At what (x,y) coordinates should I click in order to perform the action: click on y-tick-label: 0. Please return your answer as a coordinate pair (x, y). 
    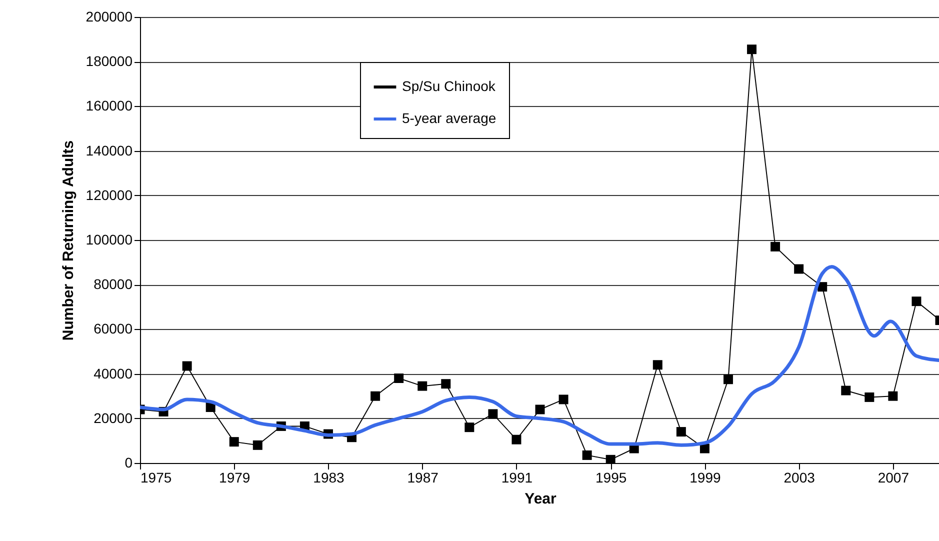
    Looking at the image, I should click on (128, 462).